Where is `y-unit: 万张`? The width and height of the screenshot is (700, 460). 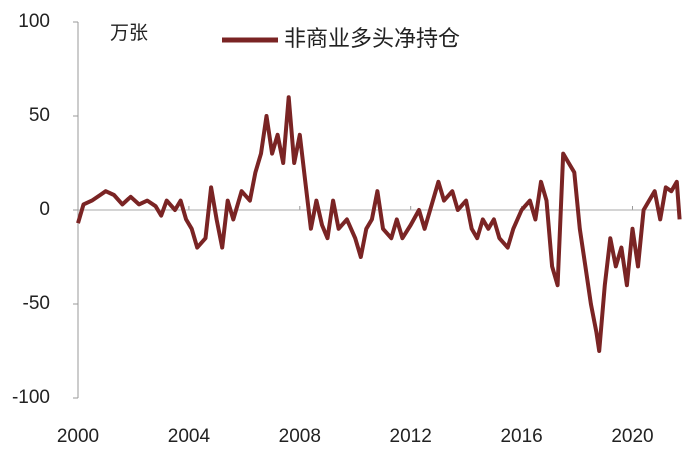
y-unit: 万张 is located at coordinates (129, 33).